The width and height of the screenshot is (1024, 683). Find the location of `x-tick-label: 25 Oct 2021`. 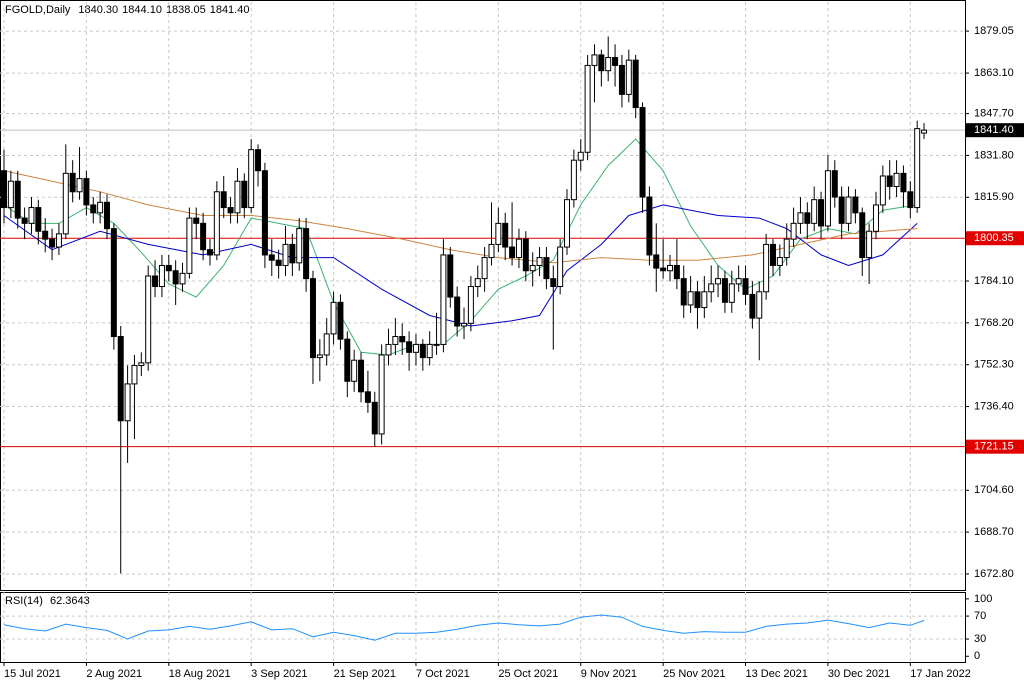

x-tick-label: 25 Oct 2021 is located at coordinates (528, 674).